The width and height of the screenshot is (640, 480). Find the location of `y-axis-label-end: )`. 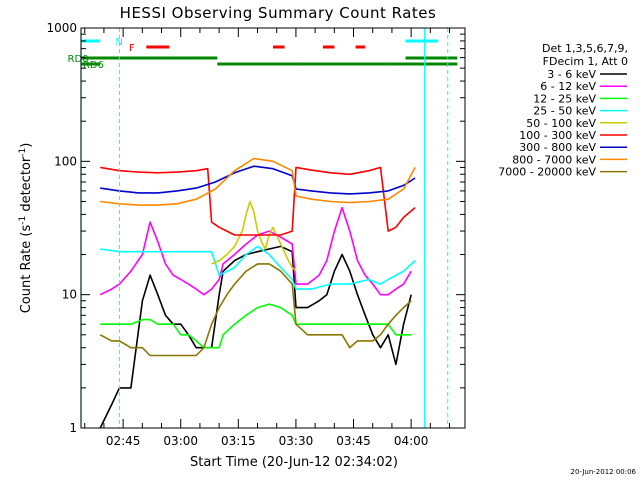

y-axis-label-end: ) is located at coordinates (26, 145).